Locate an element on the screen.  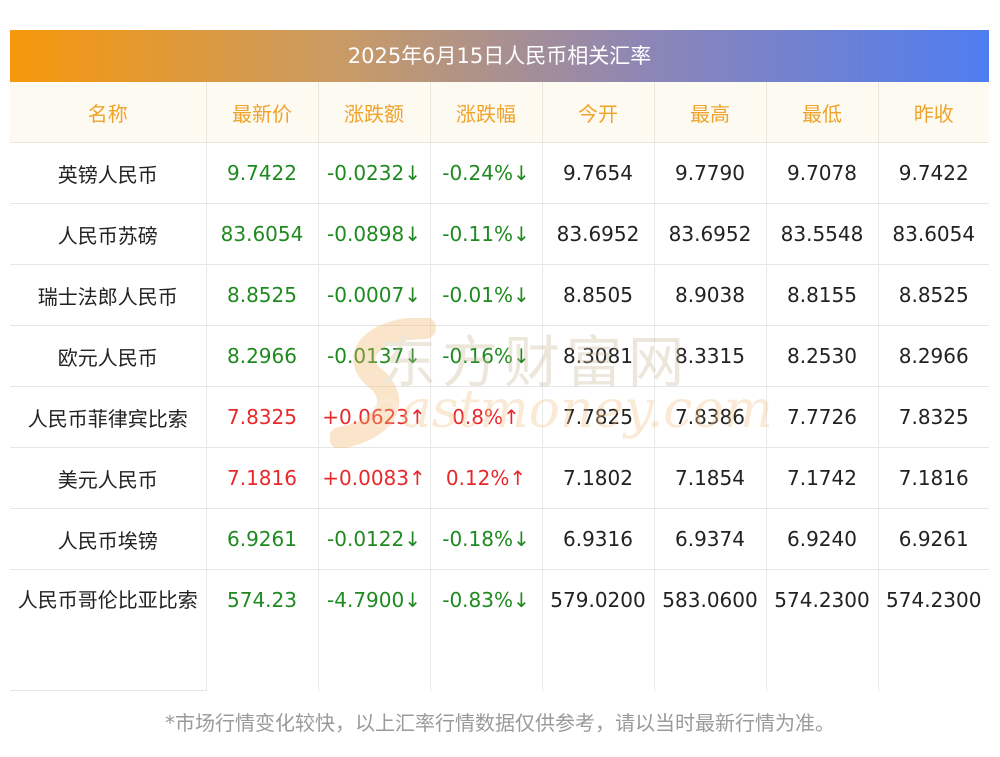
cell-open: 579.0200 is located at coordinates (598, 630).